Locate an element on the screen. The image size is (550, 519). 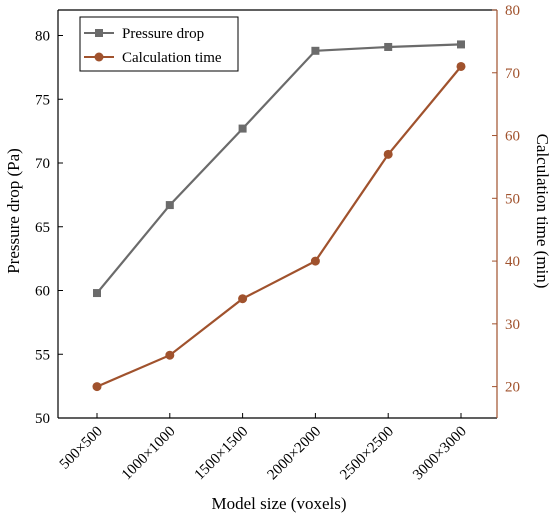
x-tick-label: 1500×1500 is located at coordinates (222, 454).